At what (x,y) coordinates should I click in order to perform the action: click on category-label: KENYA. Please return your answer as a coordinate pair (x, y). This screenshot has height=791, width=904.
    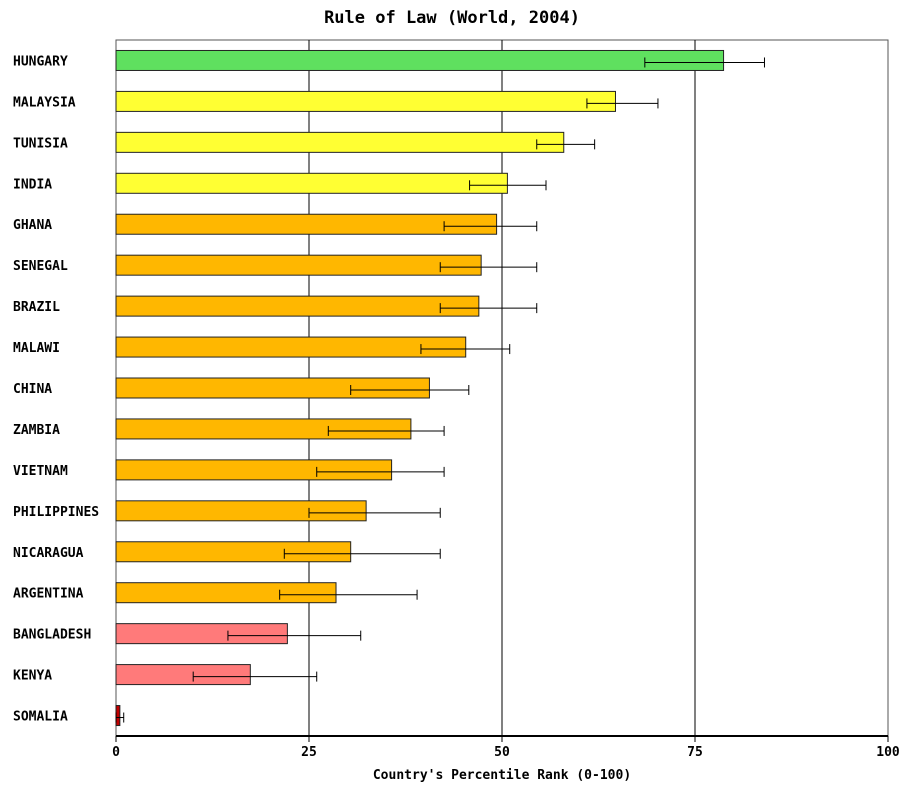
    Looking at the image, I should click on (32, 676).